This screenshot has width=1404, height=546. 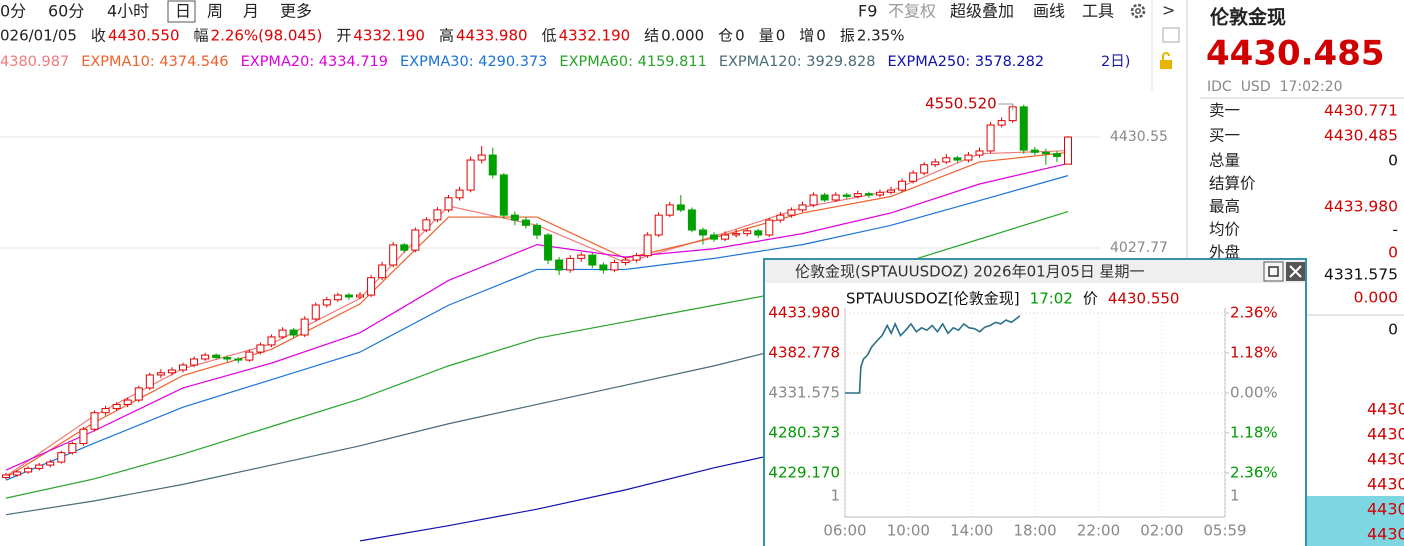 What do you see at coordinates (1254, 392) in the screenshot?
I see `y2-tick-label: 0.00%` at bounding box center [1254, 392].